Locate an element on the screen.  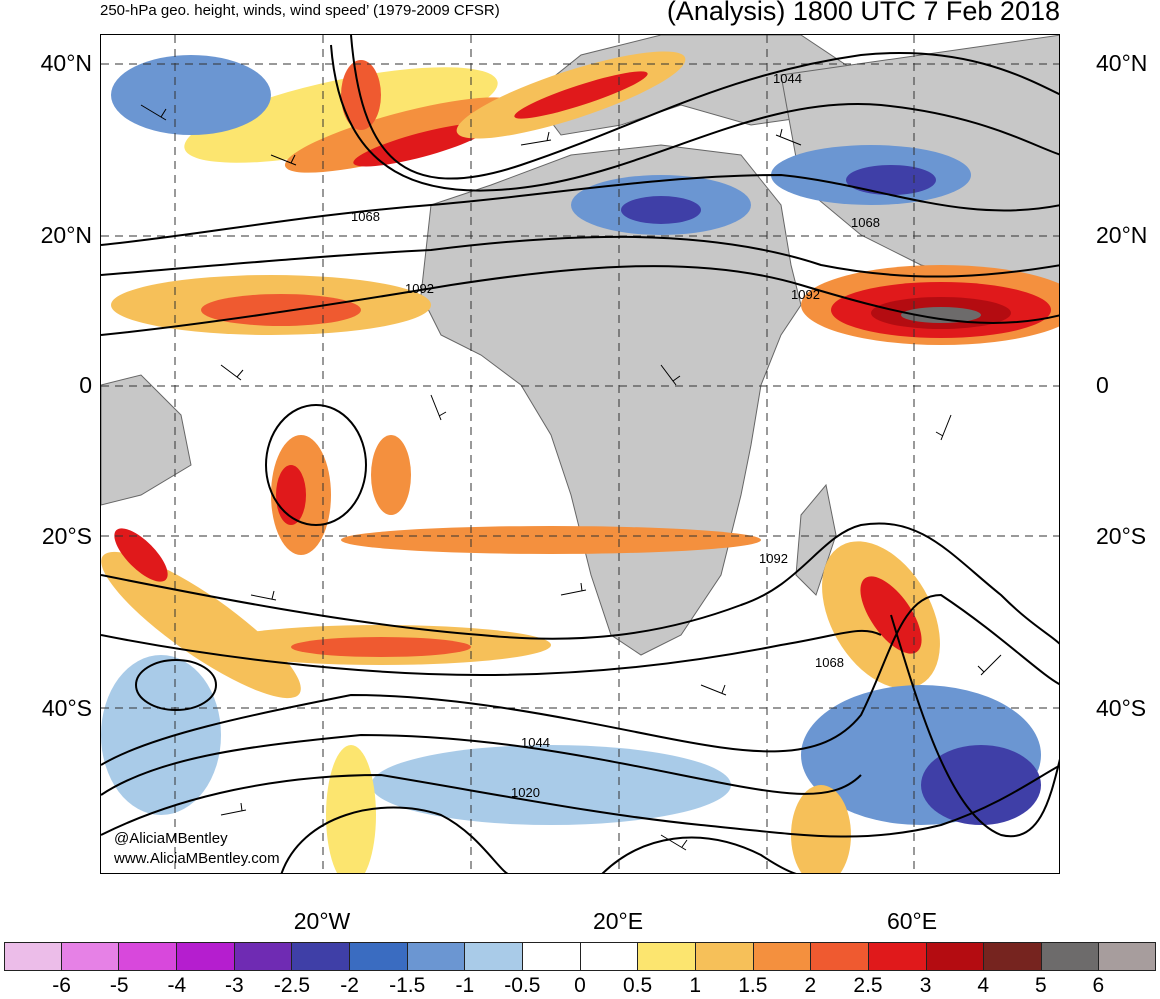
colorbar-tick-label: 6 is located at coordinates (1098, 985).